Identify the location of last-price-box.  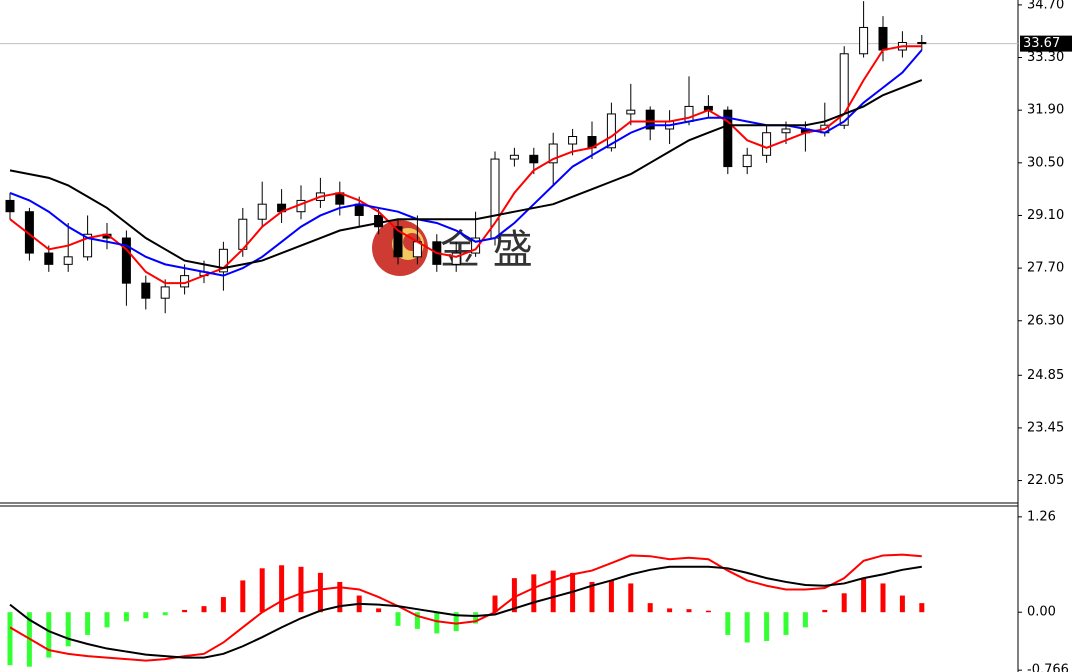
(1046, 43).